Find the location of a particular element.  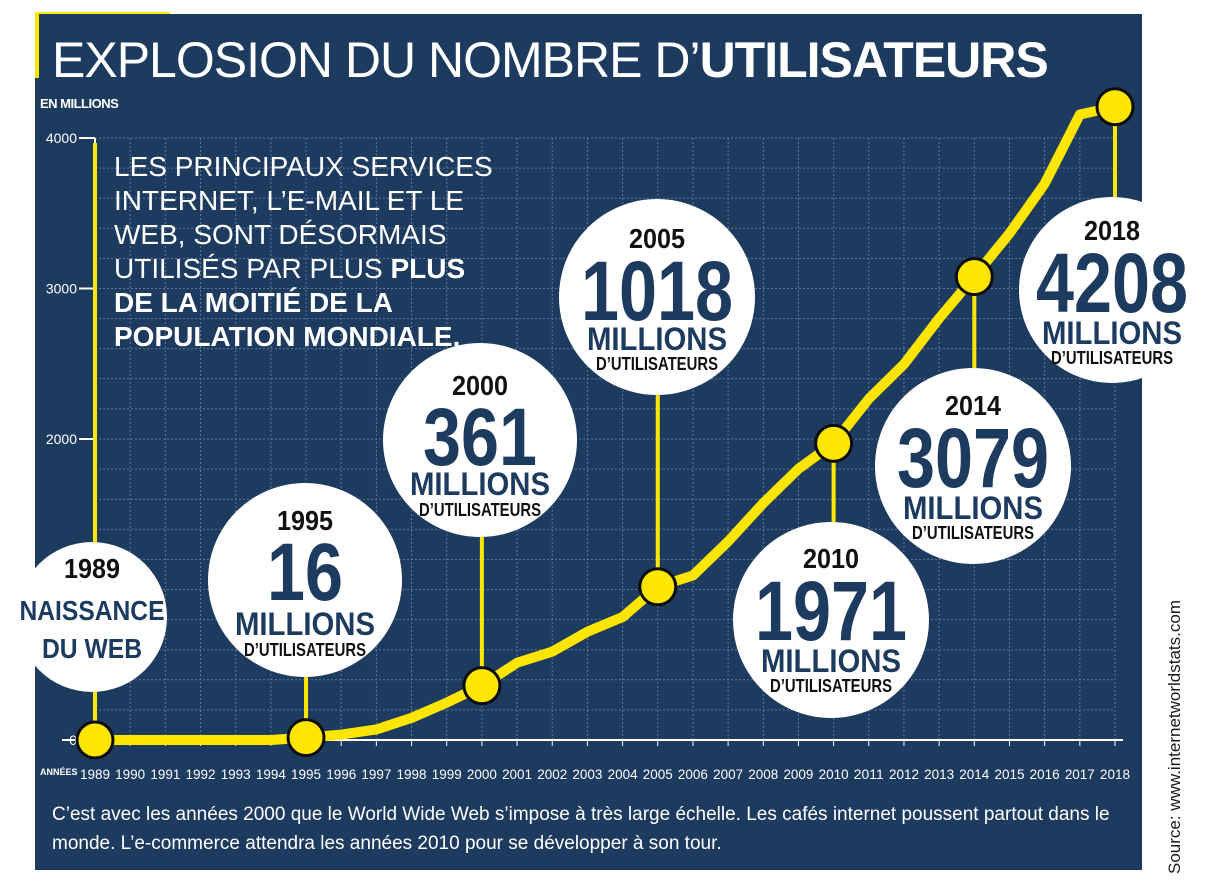

x-tick-label: 2004 is located at coordinates (623, 774).